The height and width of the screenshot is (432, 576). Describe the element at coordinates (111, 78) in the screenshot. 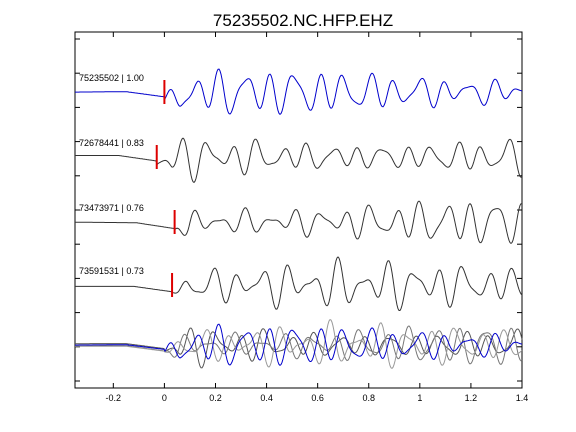

I see `trace-label: 75235502 | 1.00` at that location.